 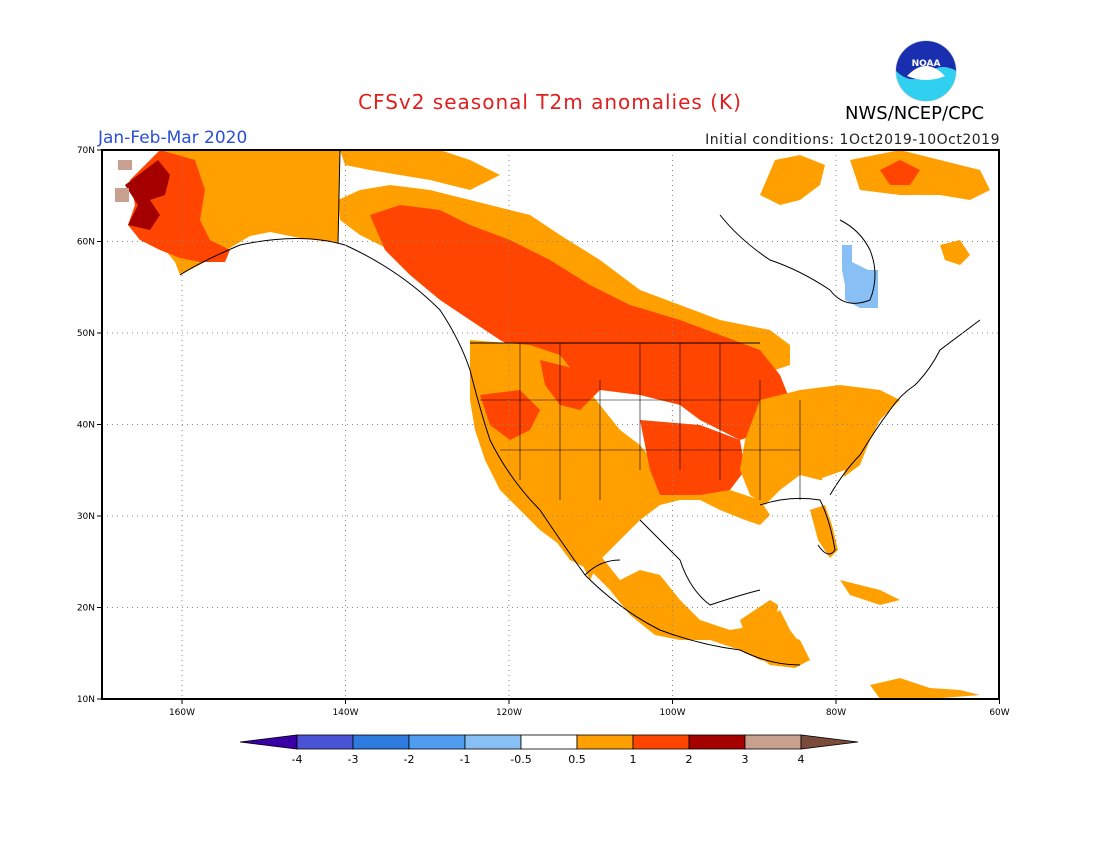 I want to click on colorbar-label: 1, so click(x=633, y=759).